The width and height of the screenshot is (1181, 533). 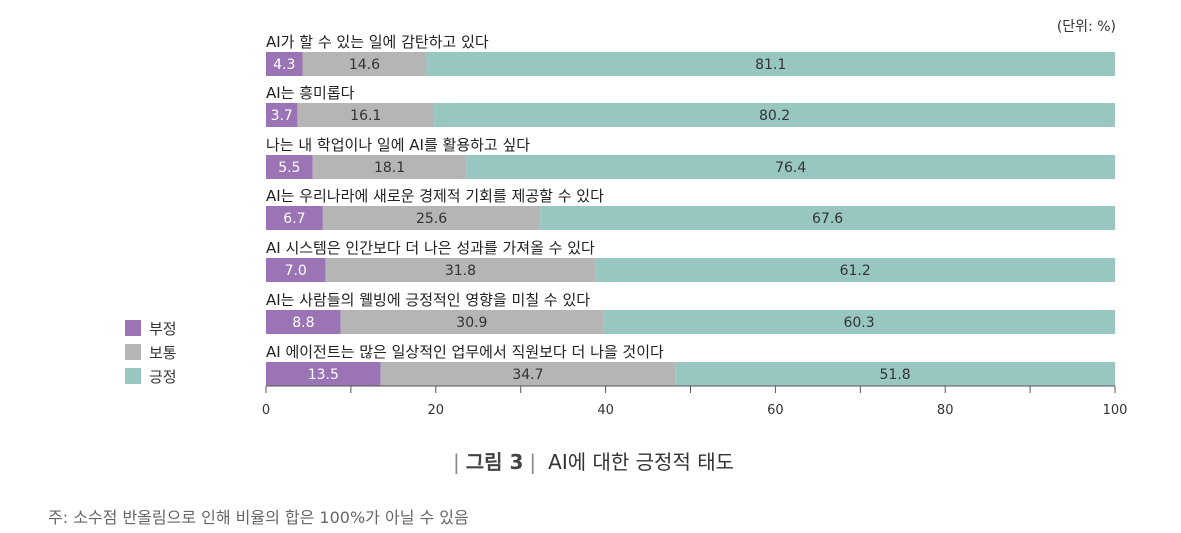 I want to click on data-label: 8.8, so click(x=303, y=323).